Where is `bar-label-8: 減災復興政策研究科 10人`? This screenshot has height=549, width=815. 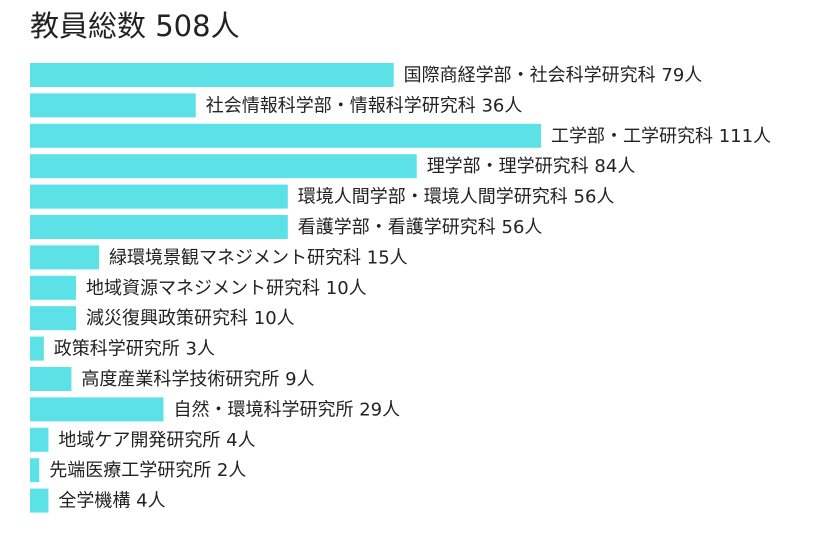
bar-label-8: 減災復興政策研究科 10人 is located at coordinates (190, 318).